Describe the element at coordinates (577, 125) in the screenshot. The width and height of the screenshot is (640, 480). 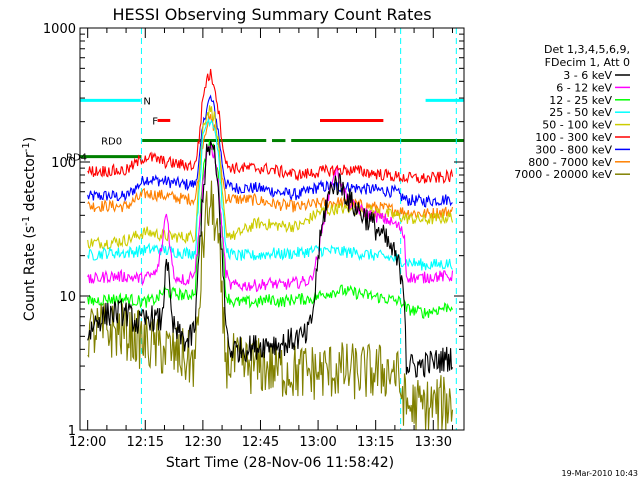
I see `legend-label: 50 - 100 keV` at that location.